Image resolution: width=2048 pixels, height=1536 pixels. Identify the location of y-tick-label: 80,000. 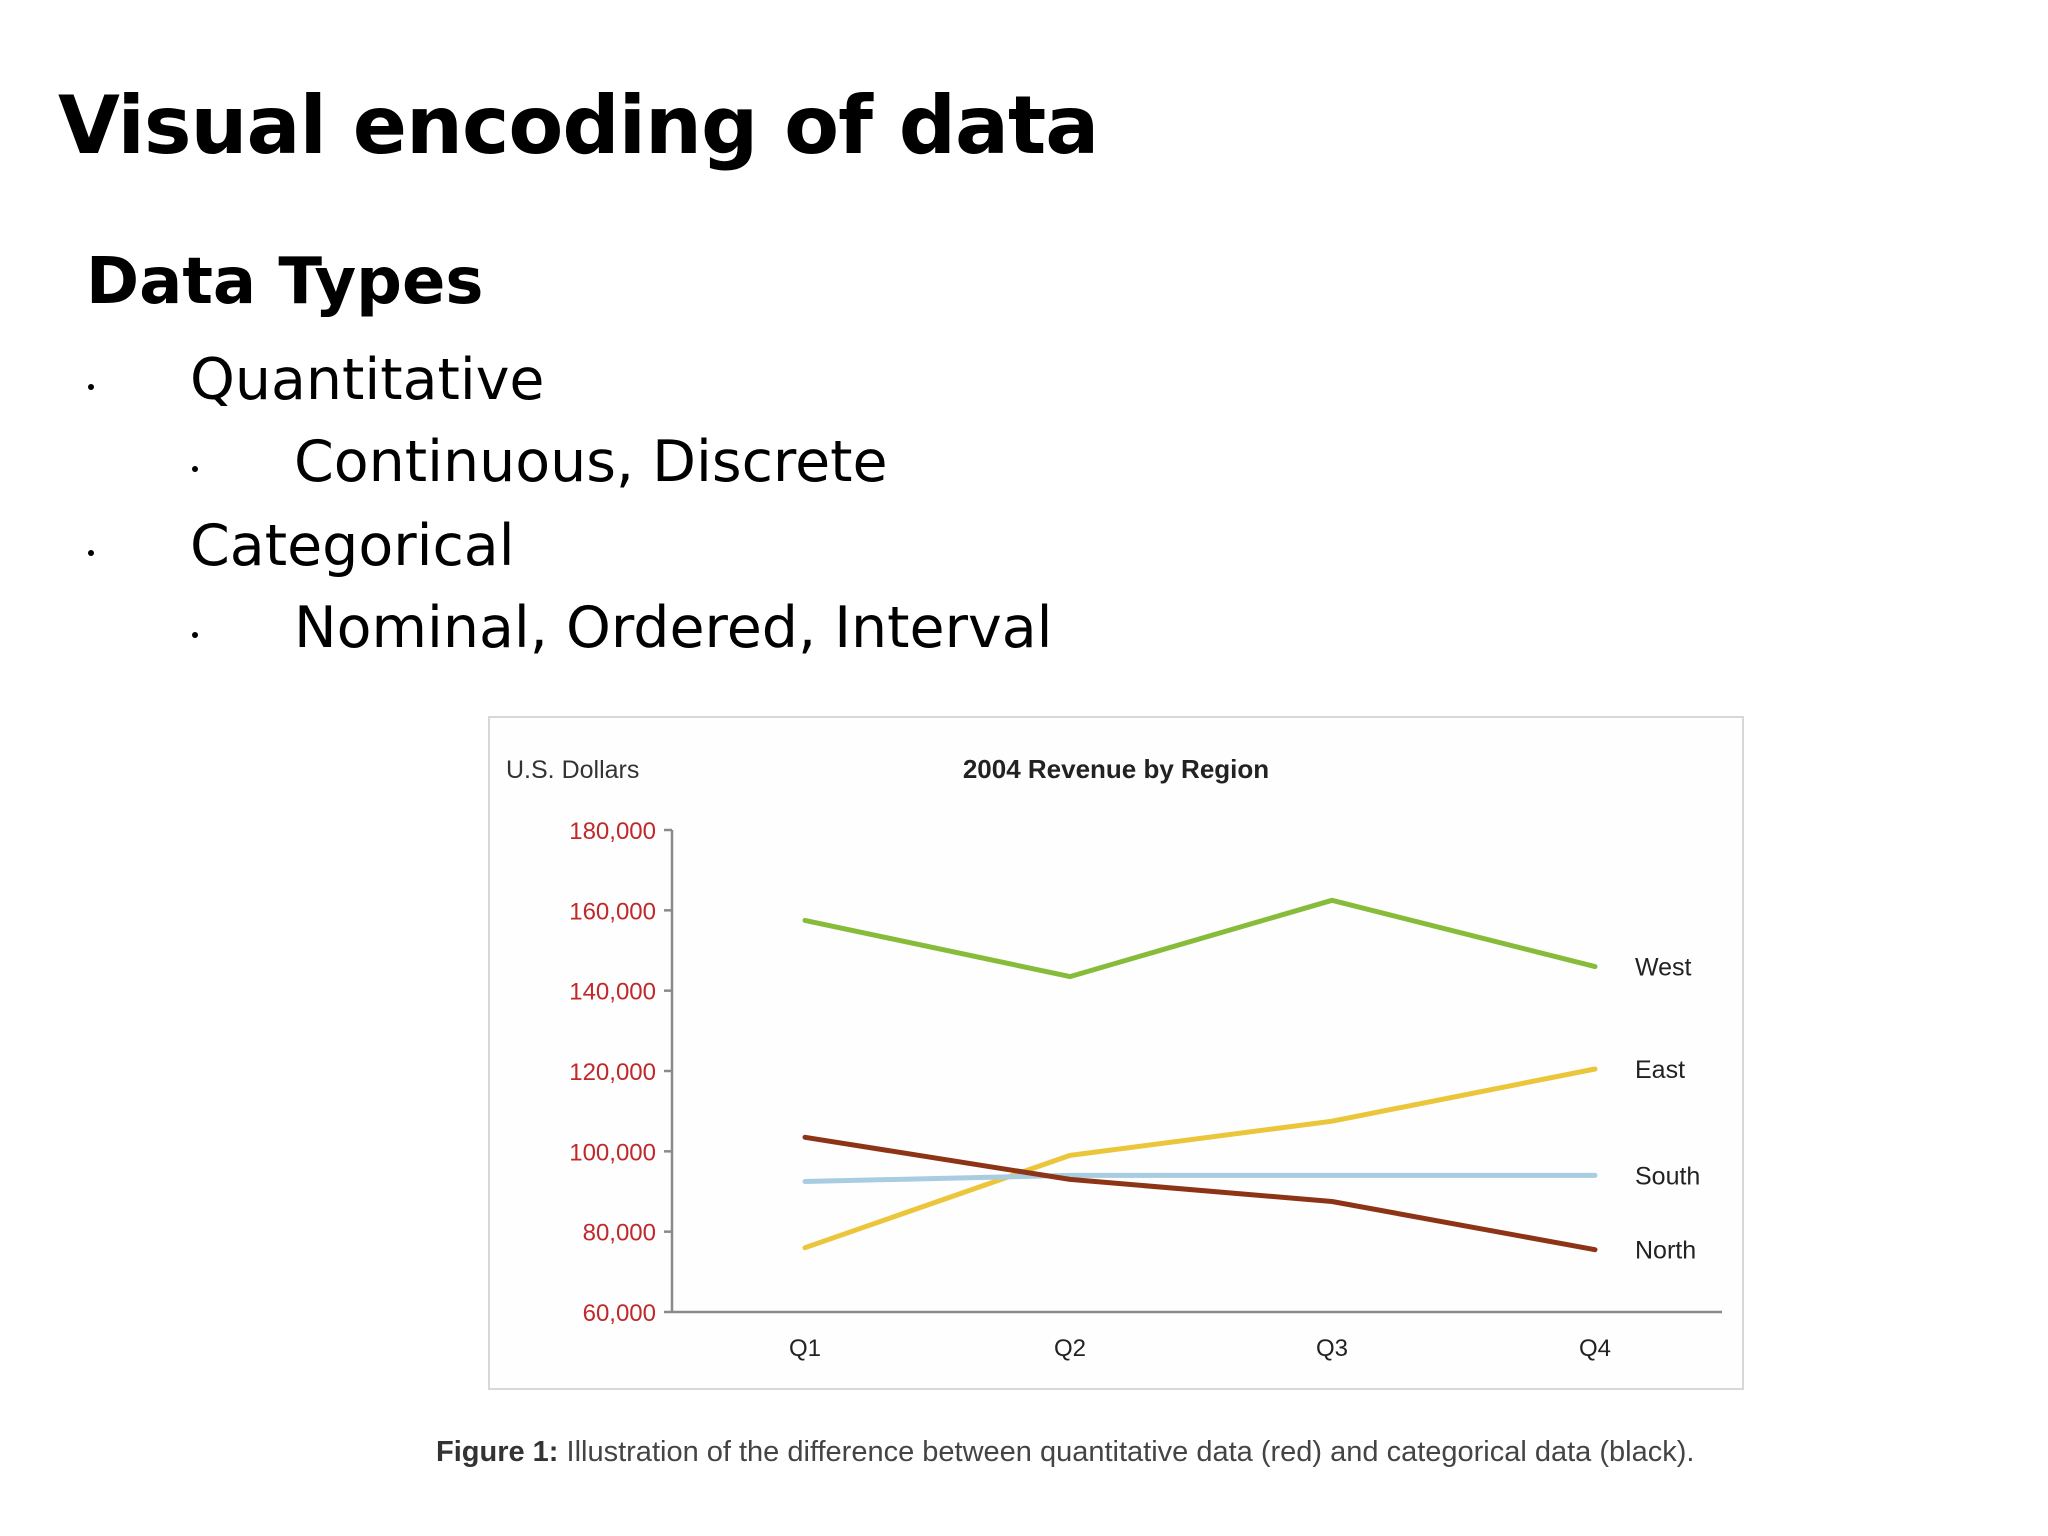
(619, 1233).